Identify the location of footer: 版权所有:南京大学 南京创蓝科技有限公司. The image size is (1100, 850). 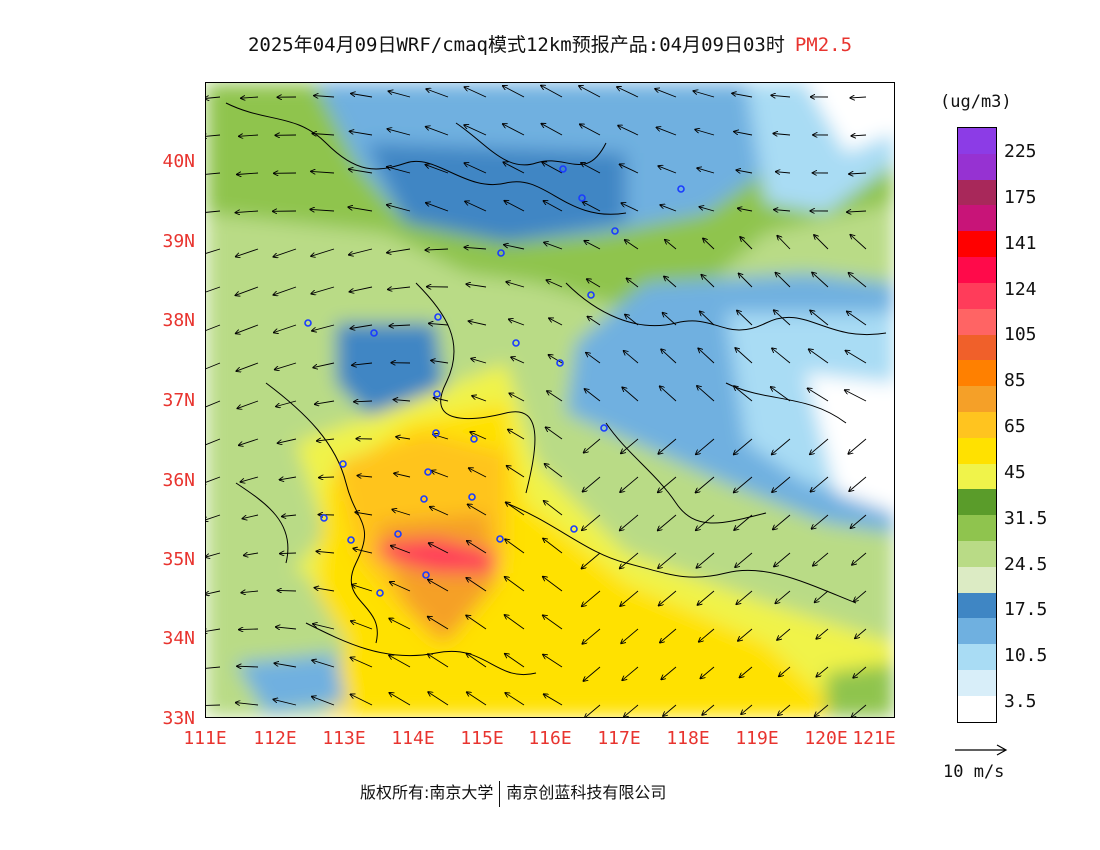
(513, 793).